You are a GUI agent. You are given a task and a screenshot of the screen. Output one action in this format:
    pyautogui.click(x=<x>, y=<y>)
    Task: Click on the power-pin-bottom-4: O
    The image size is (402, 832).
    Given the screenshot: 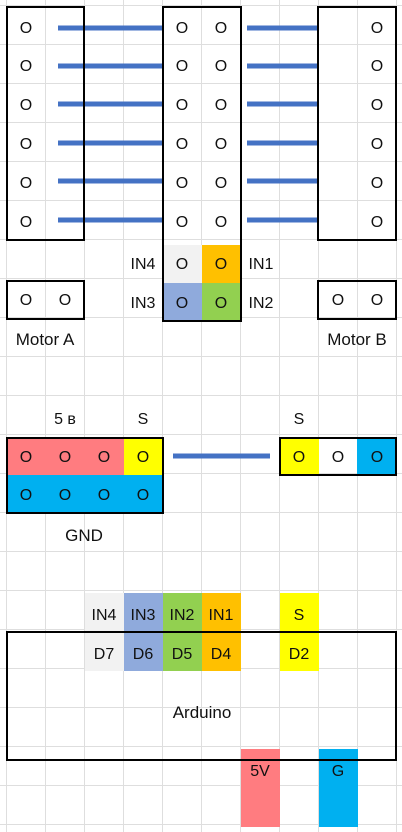 What is the action you would take?
    pyautogui.click(x=143, y=495)
    